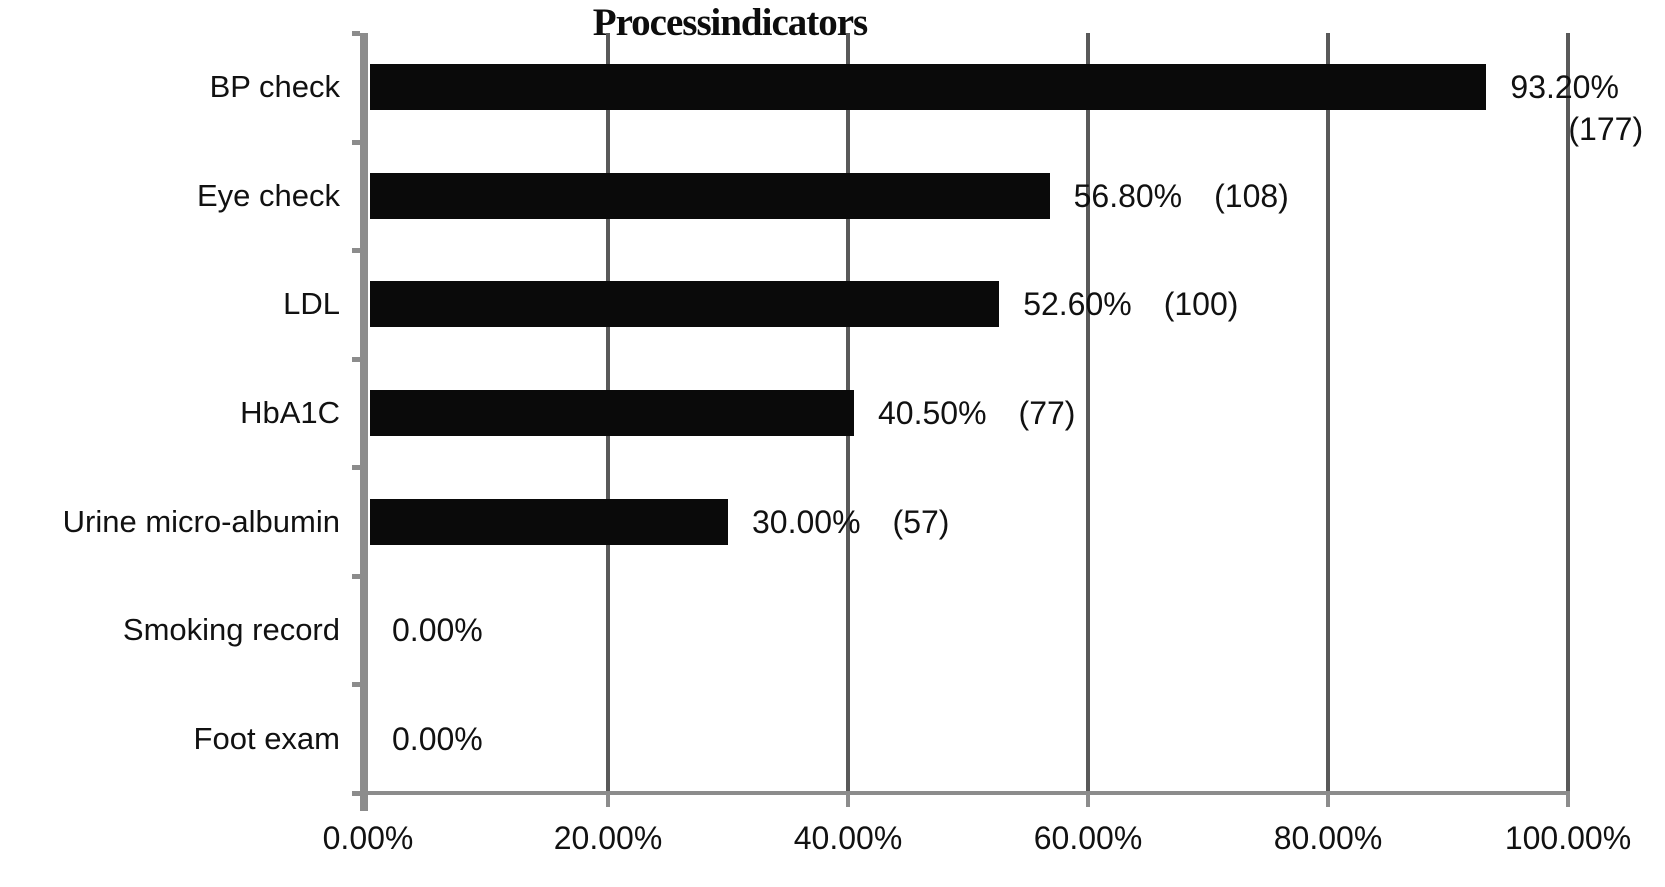 This screenshot has height=887, width=1665. I want to click on percent-value: 56.80%, so click(1128, 195).